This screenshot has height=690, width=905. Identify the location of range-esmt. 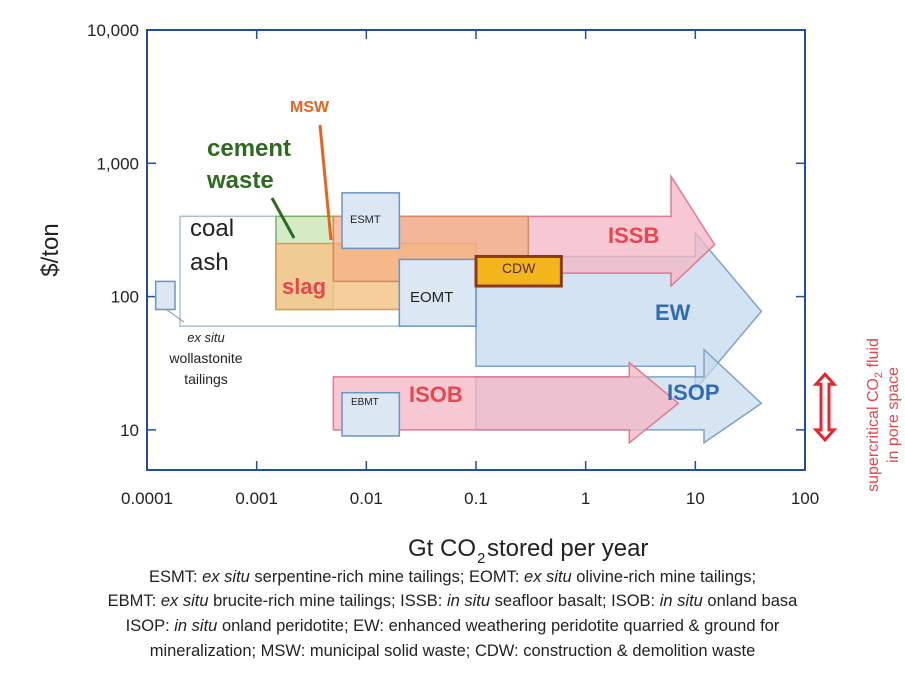
(371, 221).